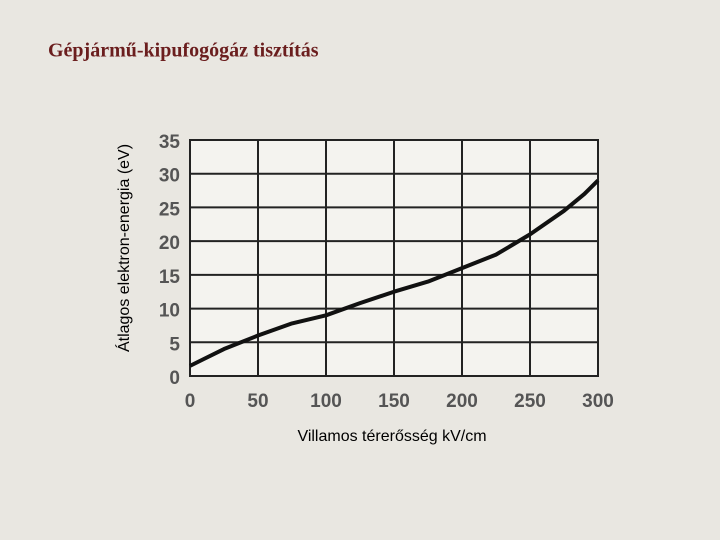 Image resolution: width=720 pixels, height=540 pixels. I want to click on x-tick-label: 0, so click(190, 401).